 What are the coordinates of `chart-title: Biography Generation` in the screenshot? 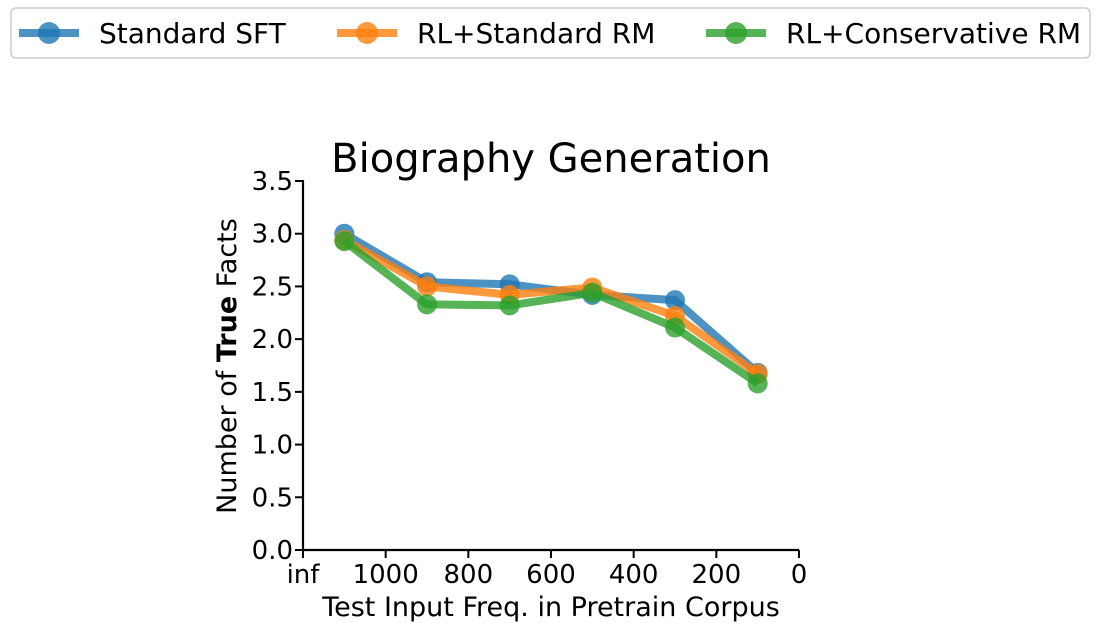 It's located at (551, 159).